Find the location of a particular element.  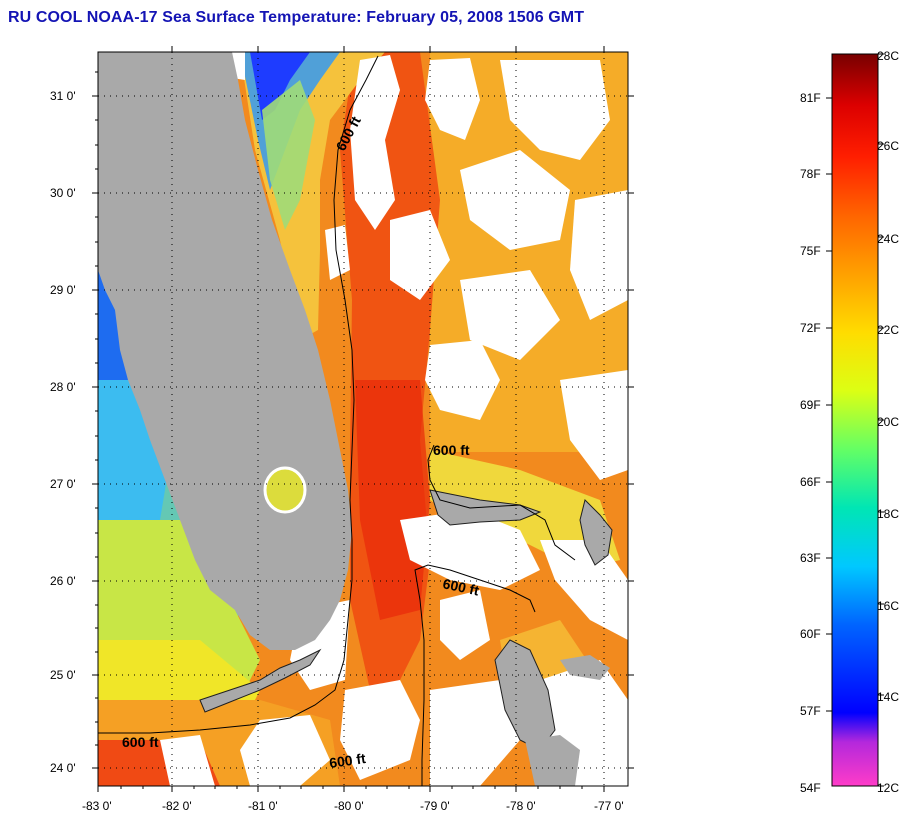

colorbar-ticks is located at coordinates (855, 420).